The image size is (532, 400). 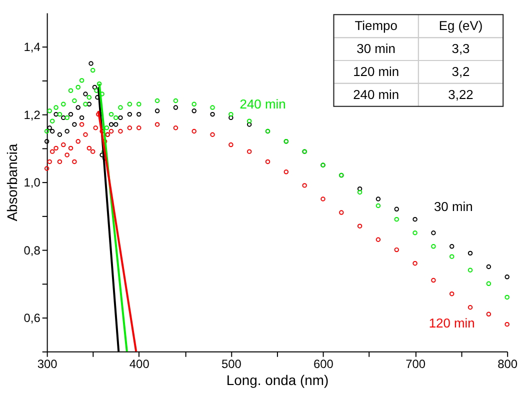 What do you see at coordinates (263, 104) in the screenshot?
I see `series-label: 240 min` at bounding box center [263, 104].